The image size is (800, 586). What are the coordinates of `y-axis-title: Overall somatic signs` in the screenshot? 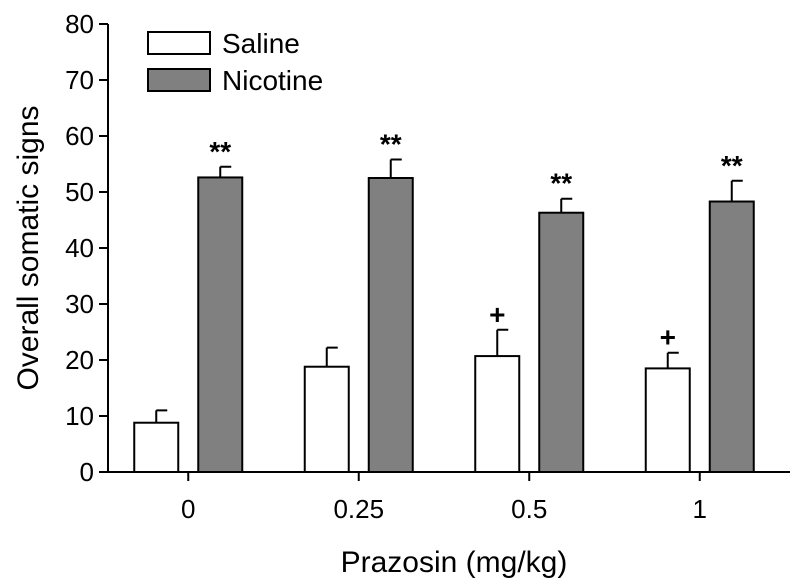 It's located at (28, 247).